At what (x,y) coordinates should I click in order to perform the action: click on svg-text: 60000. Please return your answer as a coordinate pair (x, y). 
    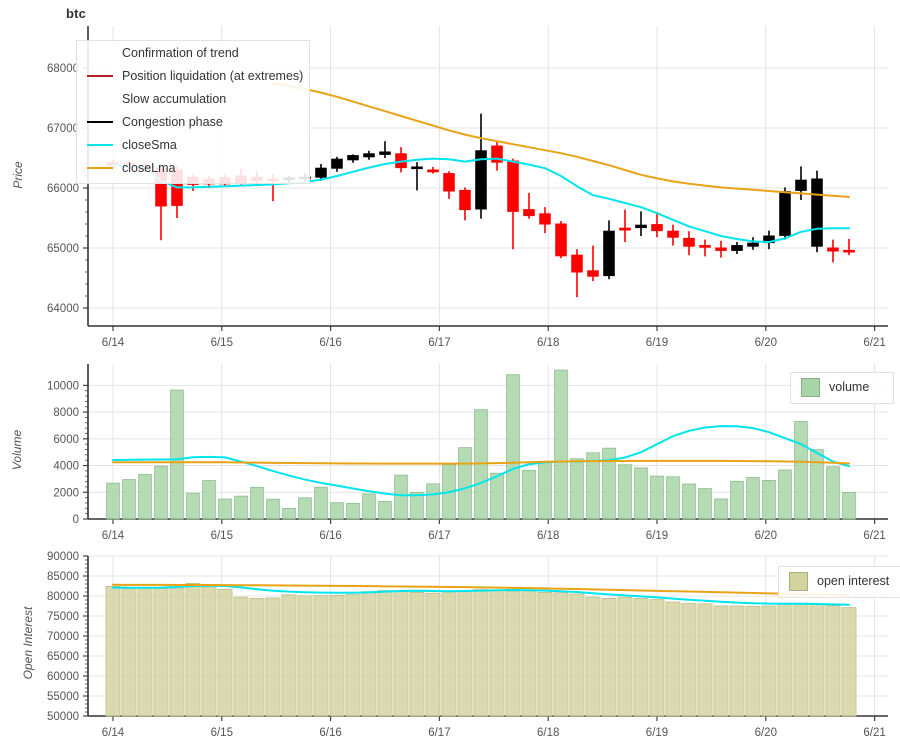
    Looking at the image, I should click on (63, 677).